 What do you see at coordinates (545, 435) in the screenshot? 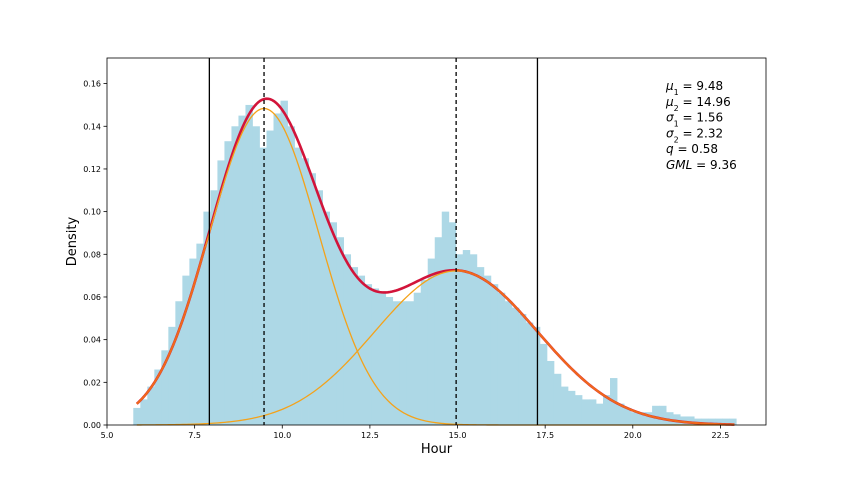
I see `x-tick-label: 17.5` at bounding box center [545, 435].